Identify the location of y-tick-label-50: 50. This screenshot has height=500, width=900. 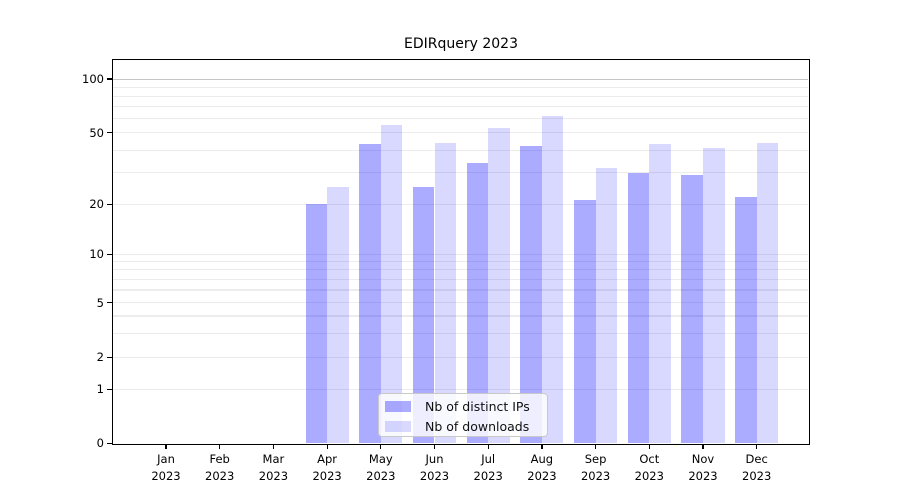
(96, 132).